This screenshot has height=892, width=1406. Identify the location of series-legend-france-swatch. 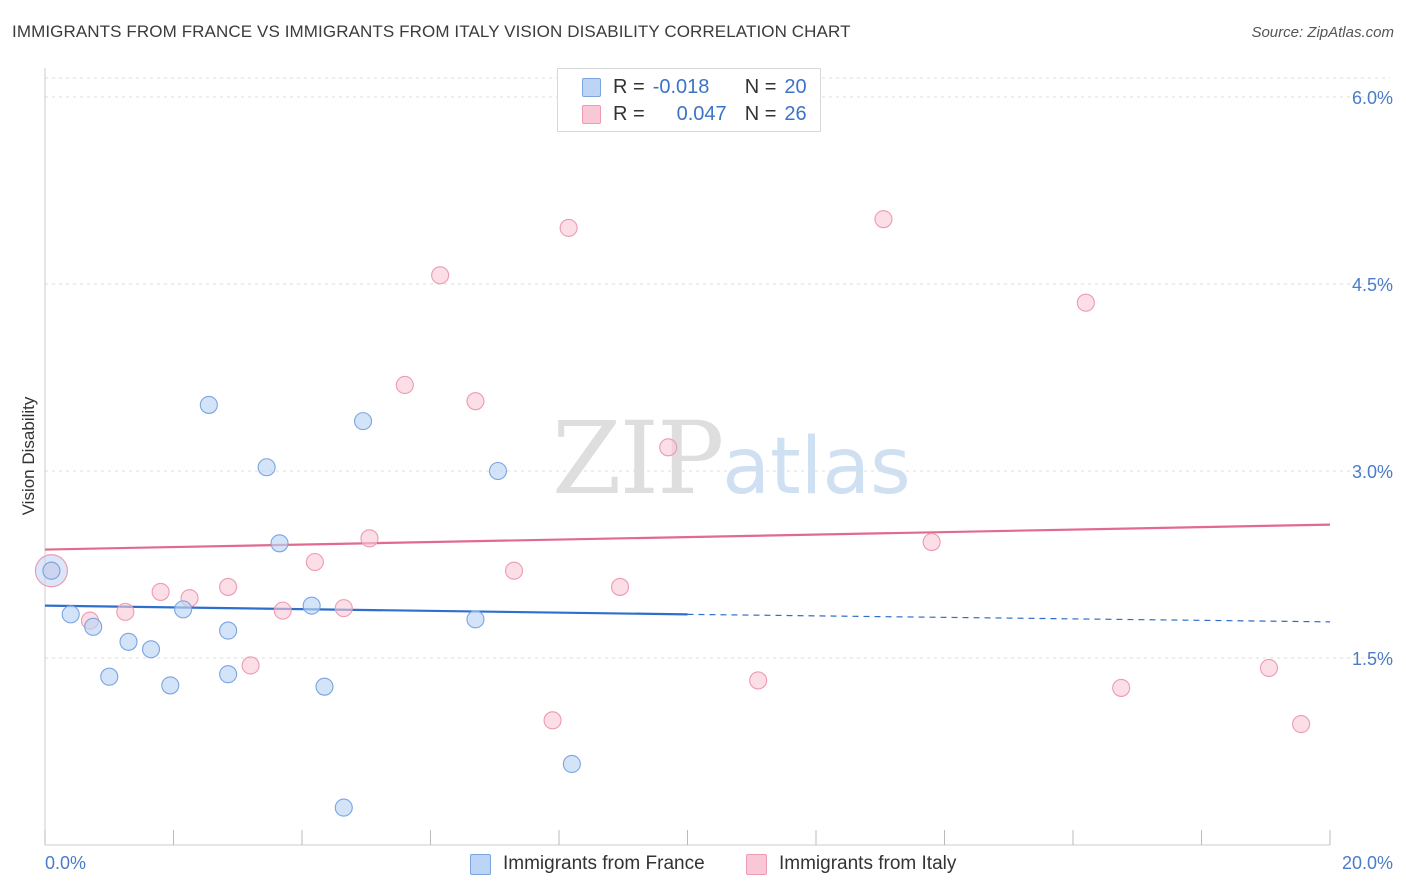
(480, 864).